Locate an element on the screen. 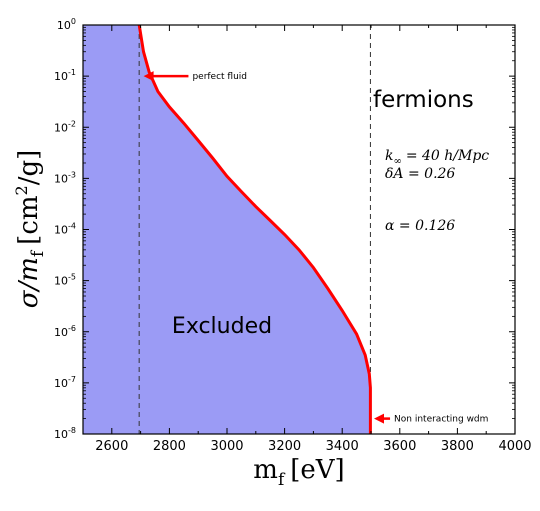  y-axis-label: σ/mf[cm2/g] is located at coordinates (30, 229).